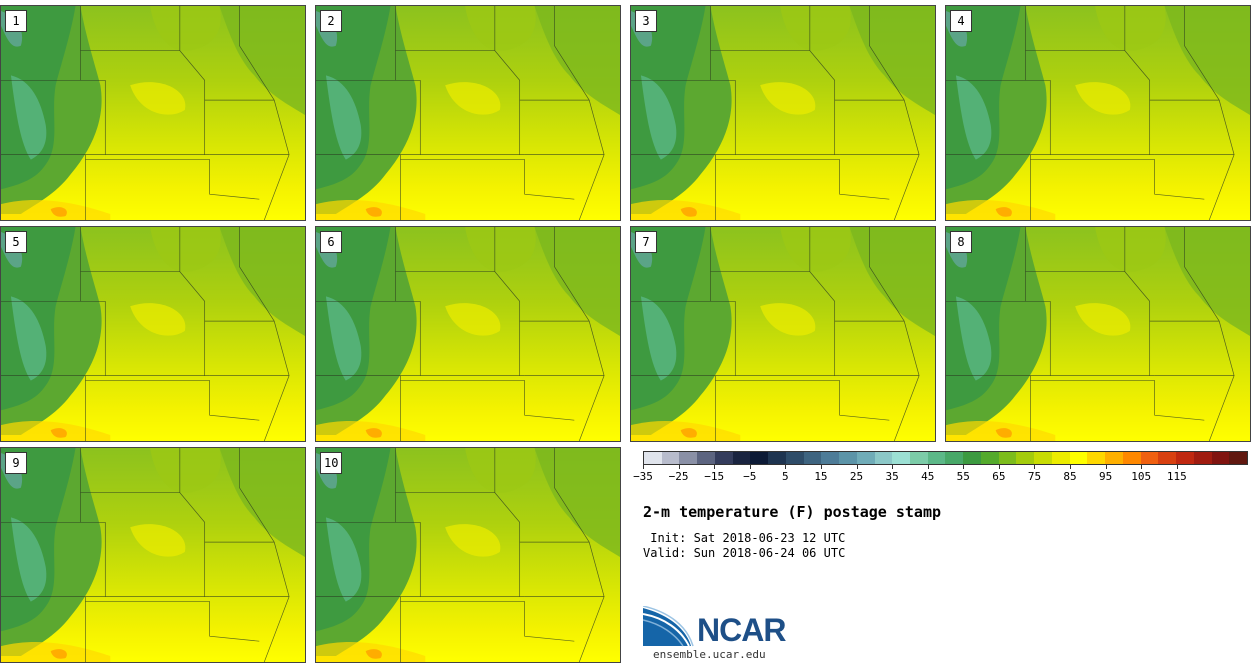 This screenshot has width=1260, height=663. What do you see at coordinates (1070, 476) in the screenshot?
I see `colorbar-tick-label: 85` at bounding box center [1070, 476].